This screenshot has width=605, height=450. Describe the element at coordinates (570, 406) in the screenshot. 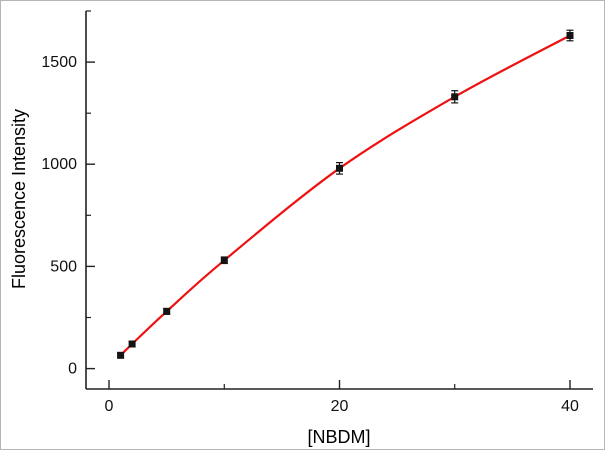

I see `x-tick-label: 40` at that location.